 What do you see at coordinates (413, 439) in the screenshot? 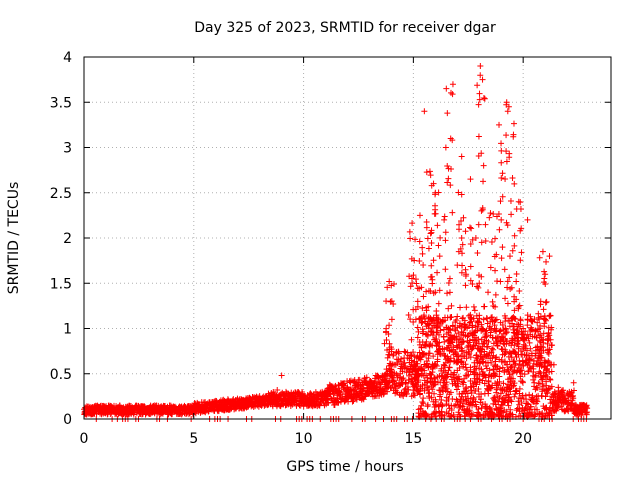
I see `x-tick-label: 15` at bounding box center [413, 439].